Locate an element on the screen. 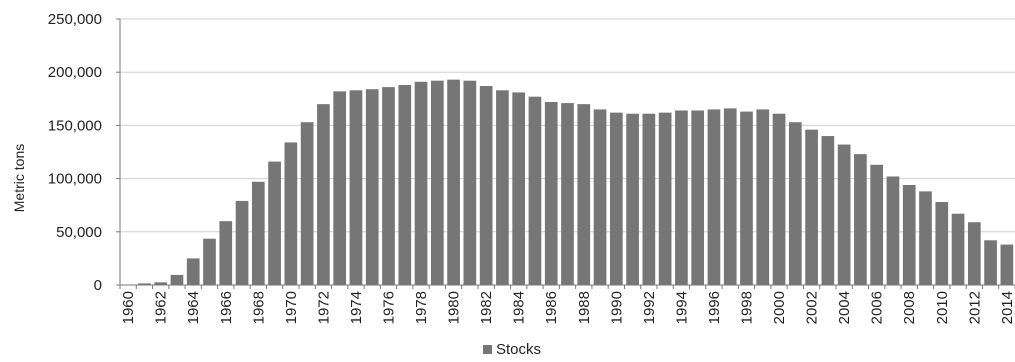 This screenshot has height=362, width=1015. x-tick-label: 1970 is located at coordinates (291, 307).